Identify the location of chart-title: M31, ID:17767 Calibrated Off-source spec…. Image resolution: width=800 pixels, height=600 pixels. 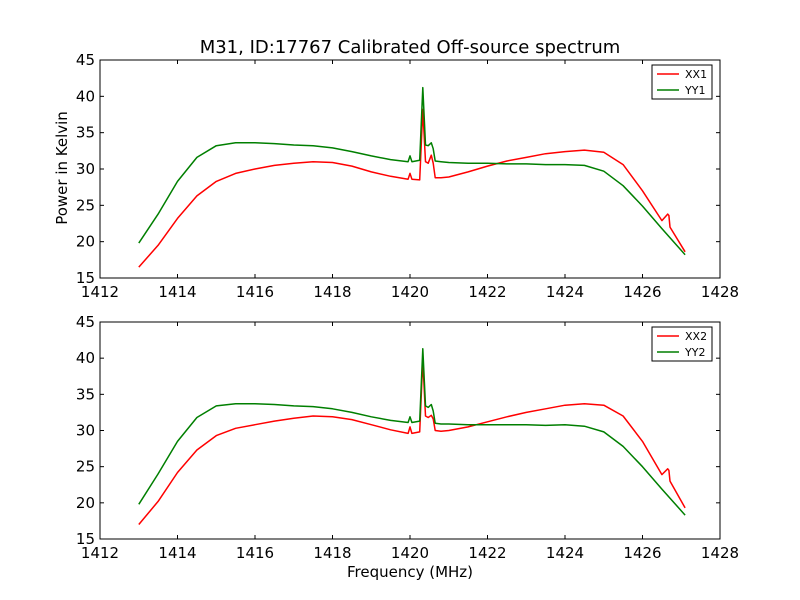
(410, 47).